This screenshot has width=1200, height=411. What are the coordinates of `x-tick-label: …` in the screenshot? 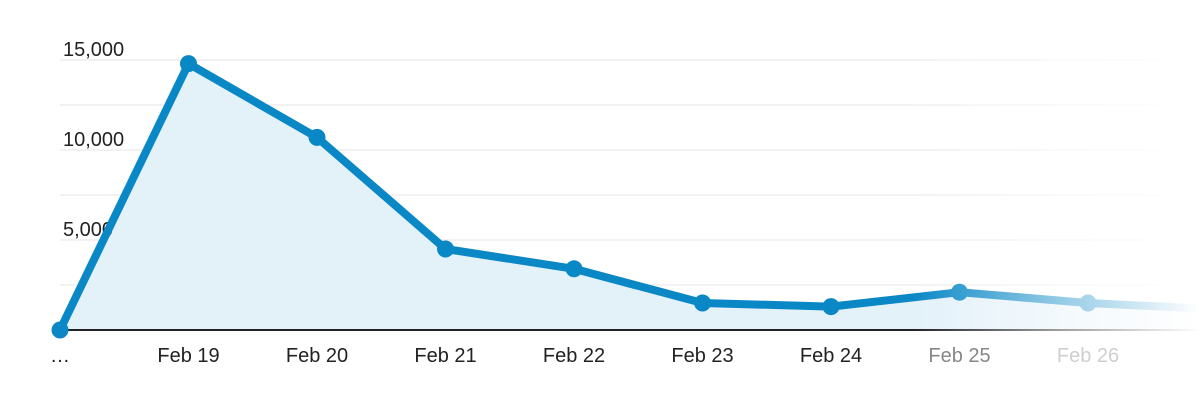 It's located at (60, 356).